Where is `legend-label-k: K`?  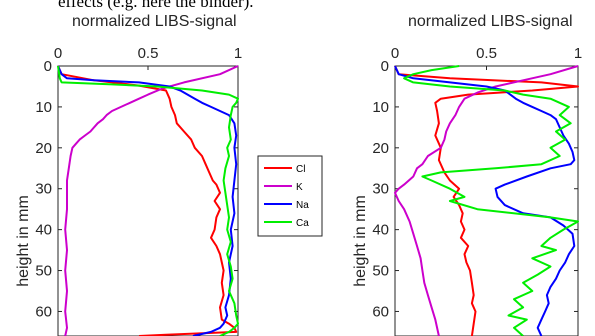
legend-label-k: K is located at coordinates (299, 187).